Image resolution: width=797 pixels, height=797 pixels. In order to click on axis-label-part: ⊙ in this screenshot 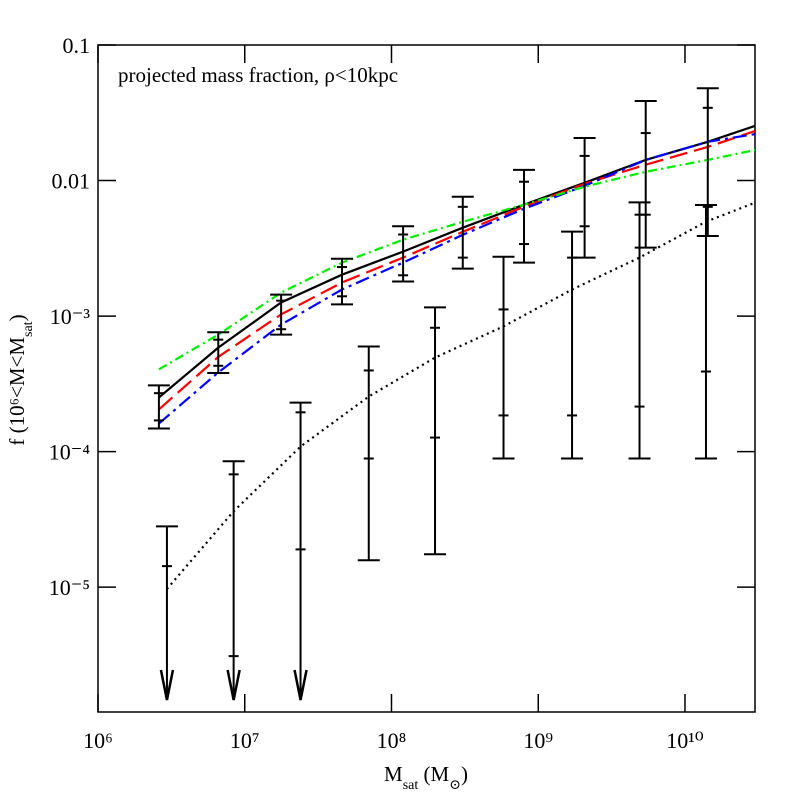, I will do `click(455, 785)`.